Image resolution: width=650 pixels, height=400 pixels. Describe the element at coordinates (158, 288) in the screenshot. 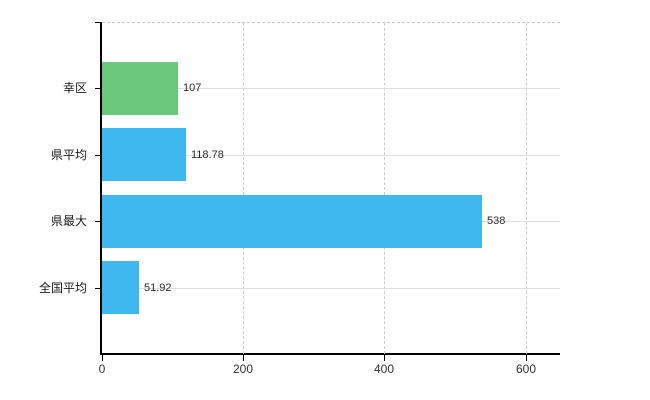

I see `value-label: 51.92` at that location.